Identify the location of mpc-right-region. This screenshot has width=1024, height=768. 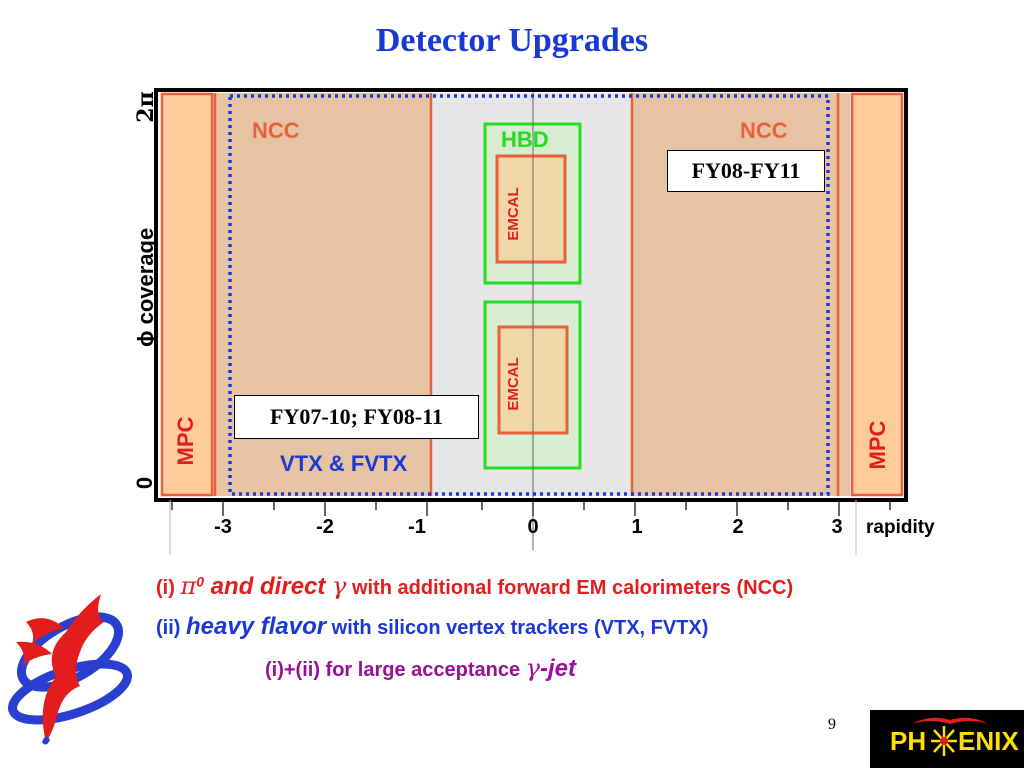
(877, 294).